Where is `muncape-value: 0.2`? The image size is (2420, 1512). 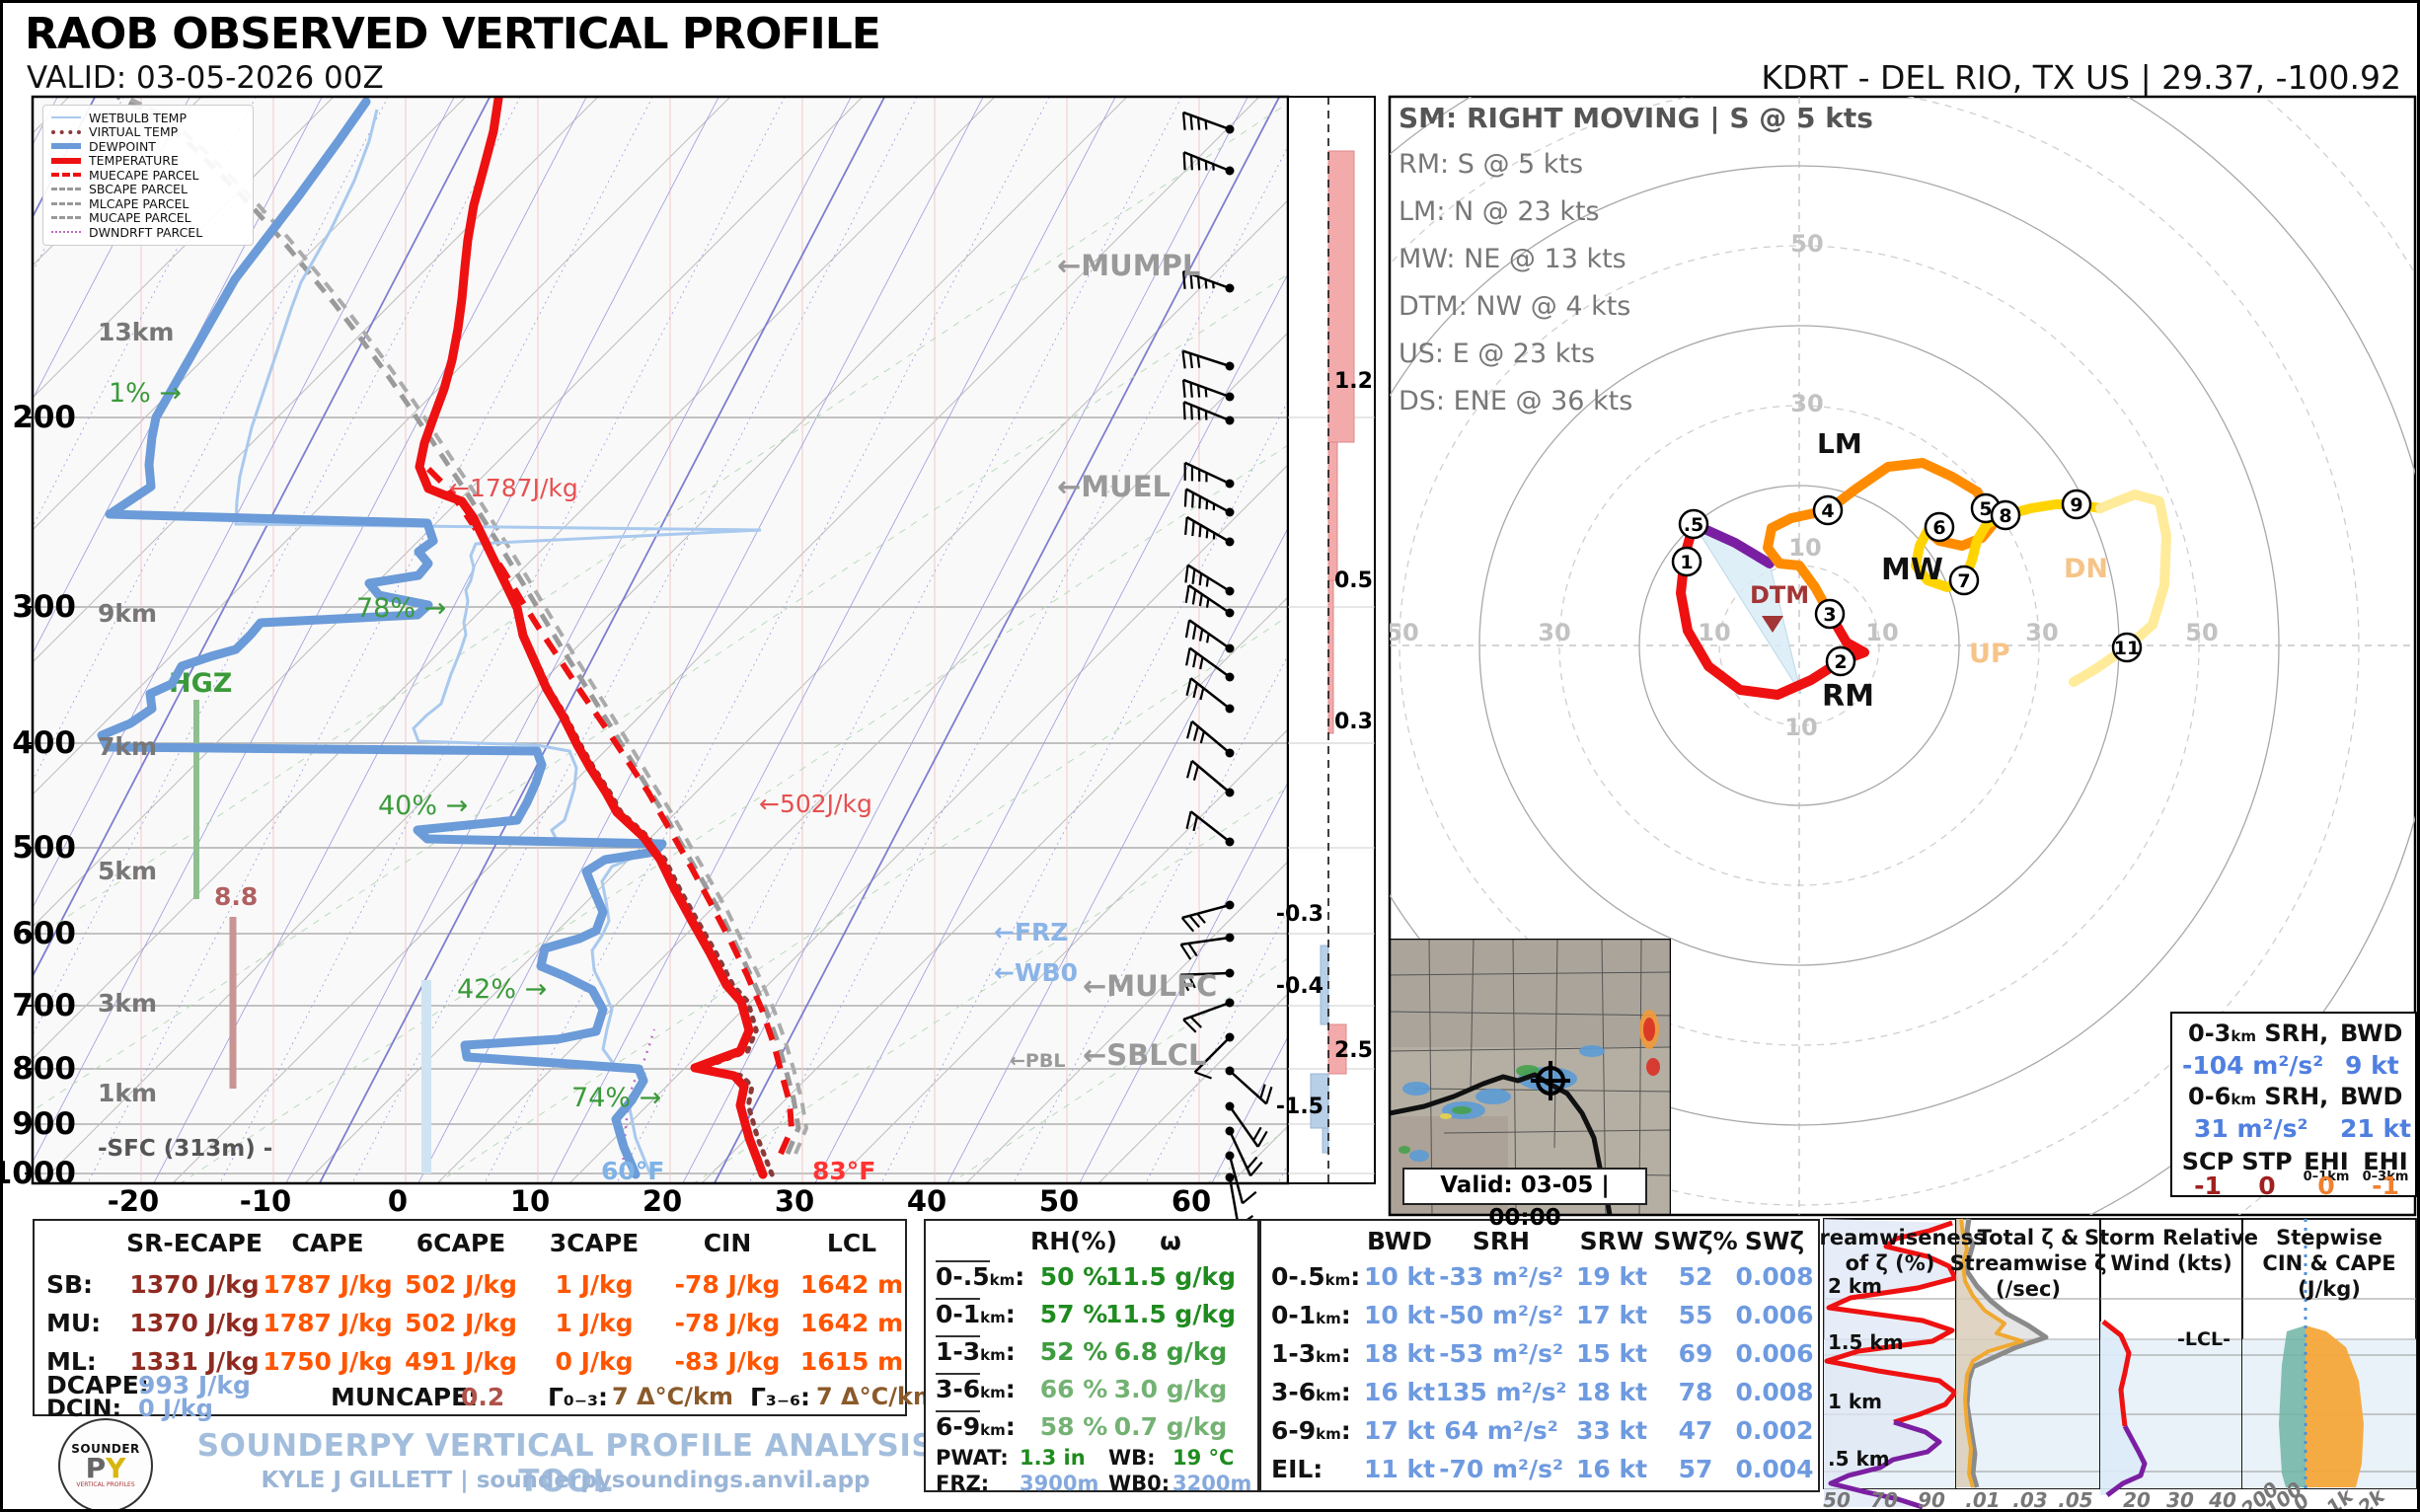
muncape-value: 0.2 is located at coordinates (483, 1397).